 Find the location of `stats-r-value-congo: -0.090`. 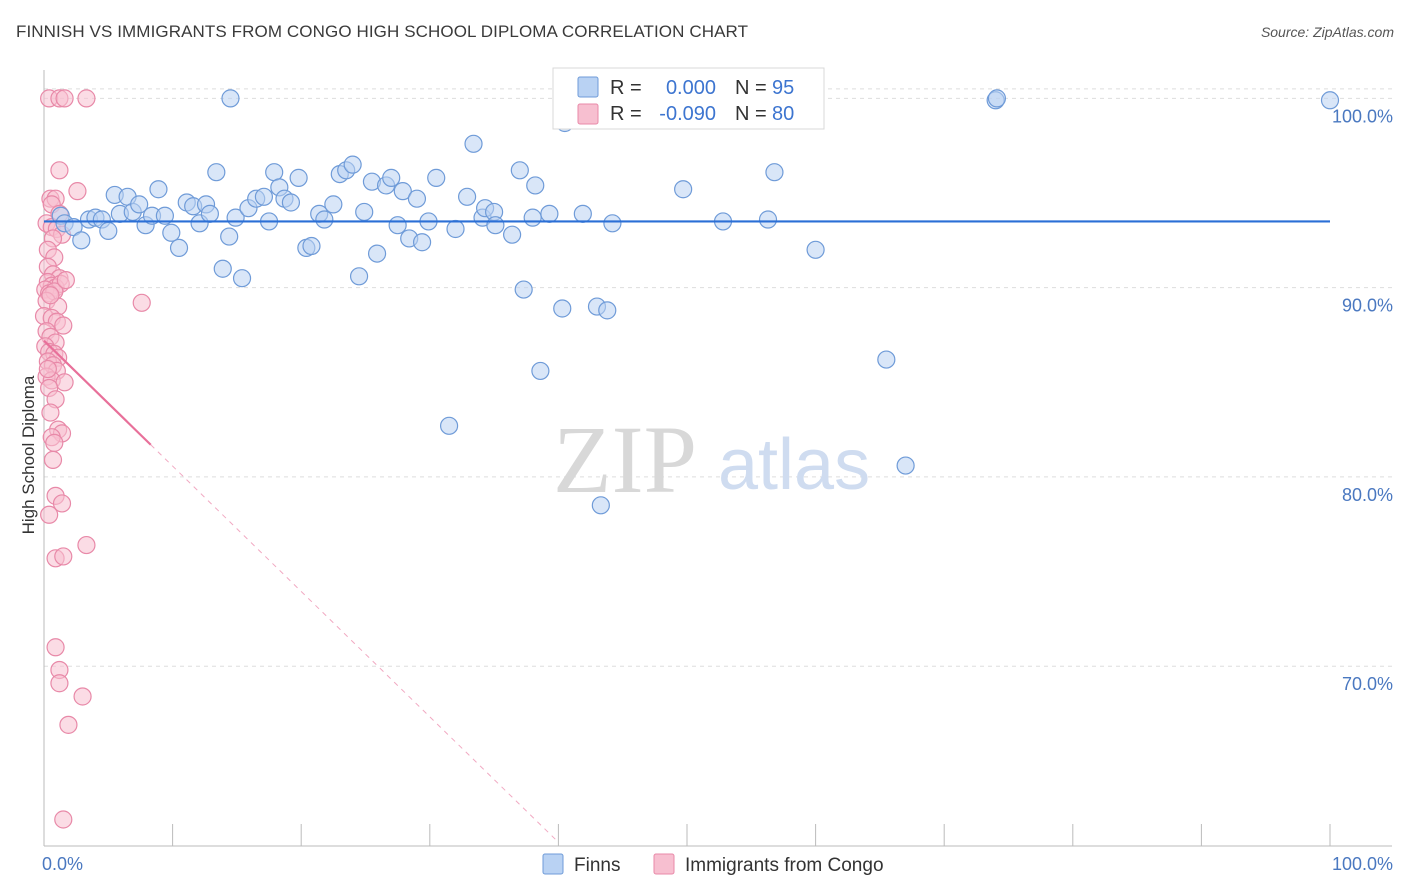

stats-r-value-congo: -0.090 is located at coordinates (687, 114).